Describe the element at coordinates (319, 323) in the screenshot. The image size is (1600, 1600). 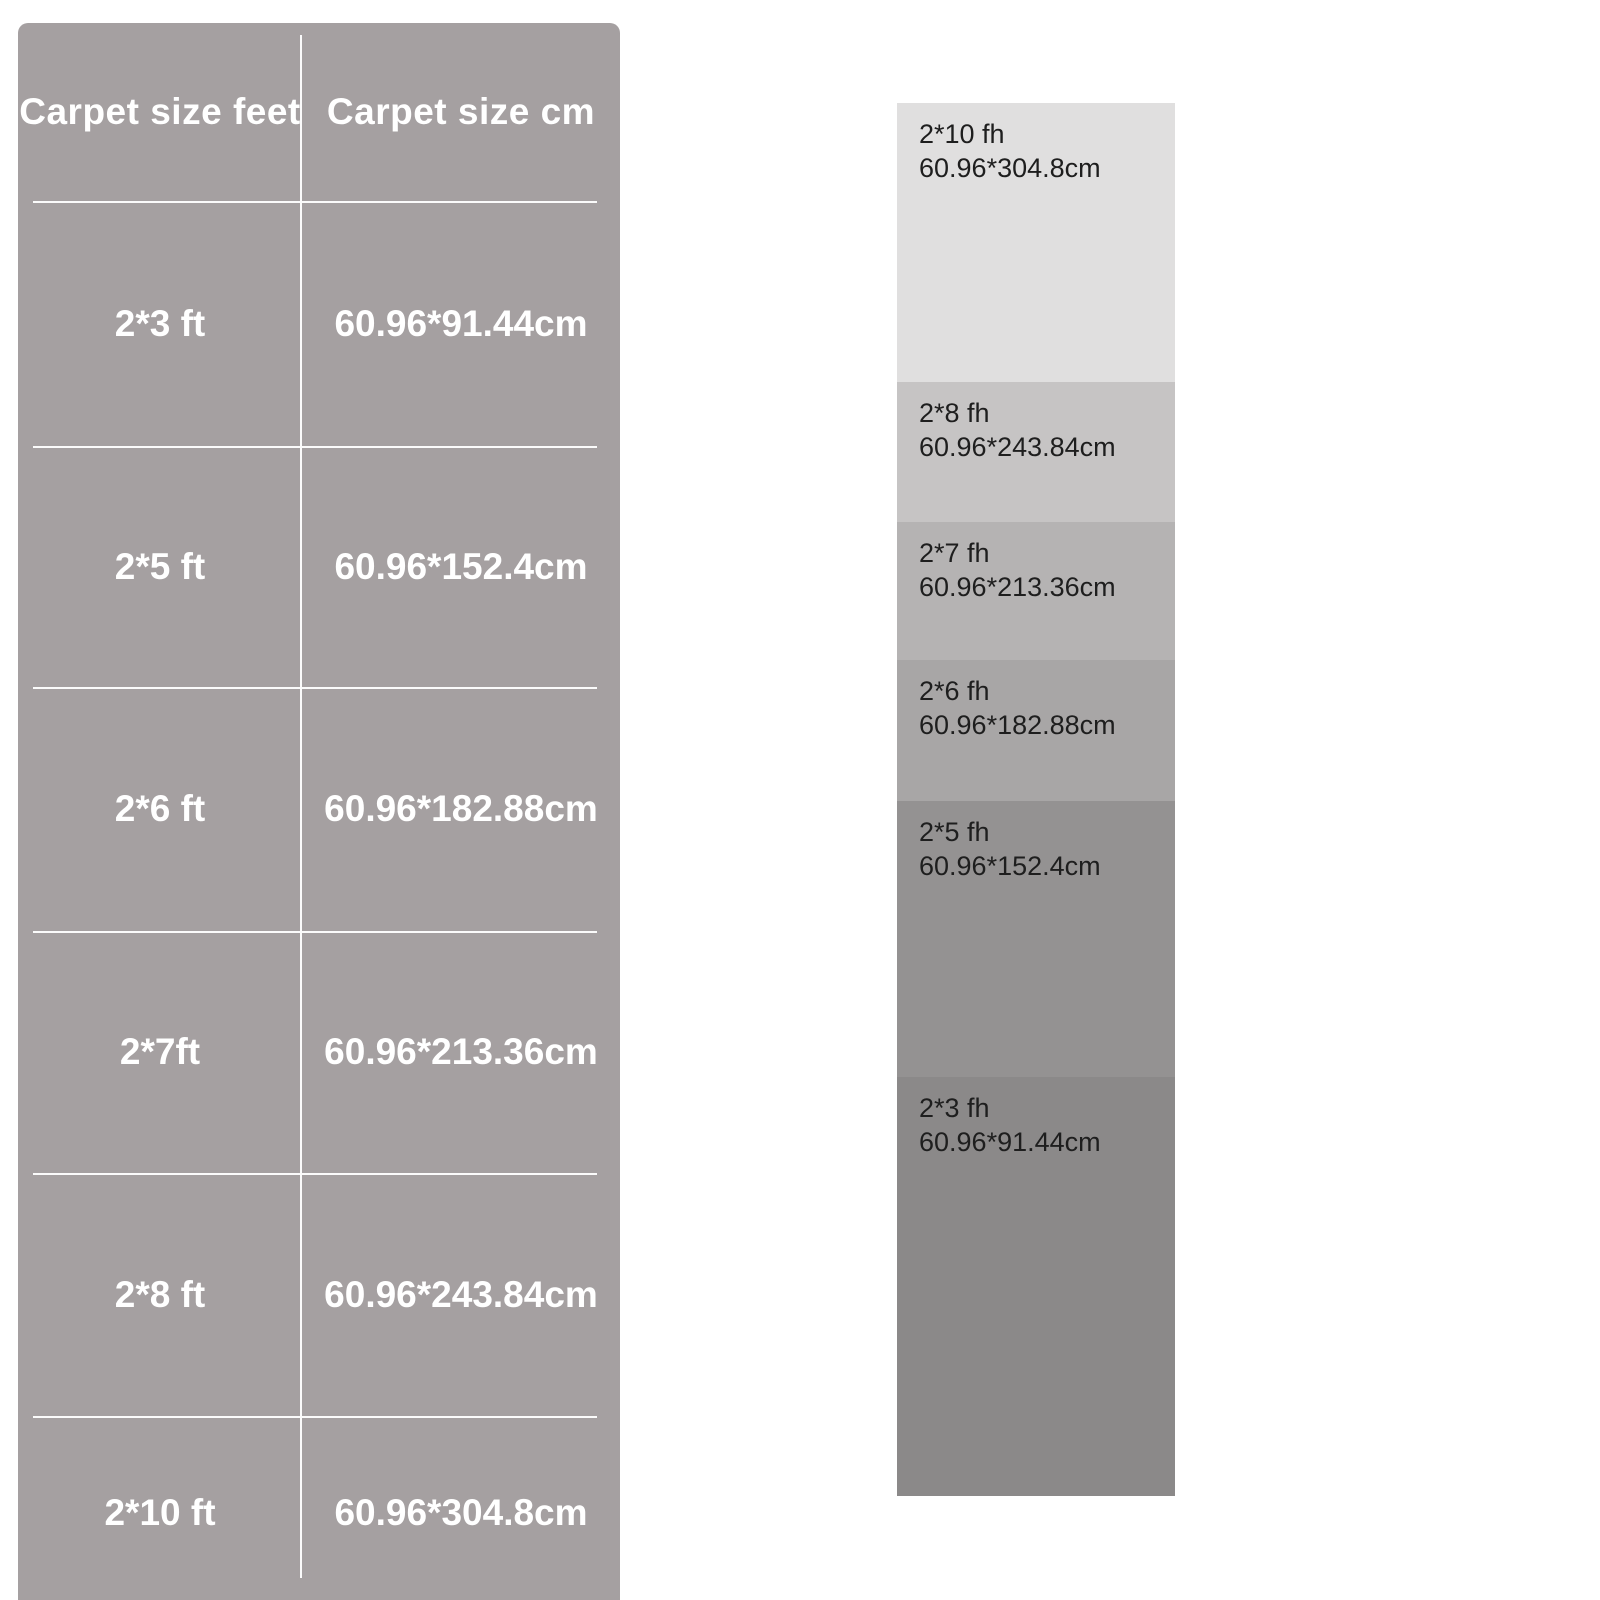
I see `table-row: 2*3 ft 60.96*91.44cm` at that location.